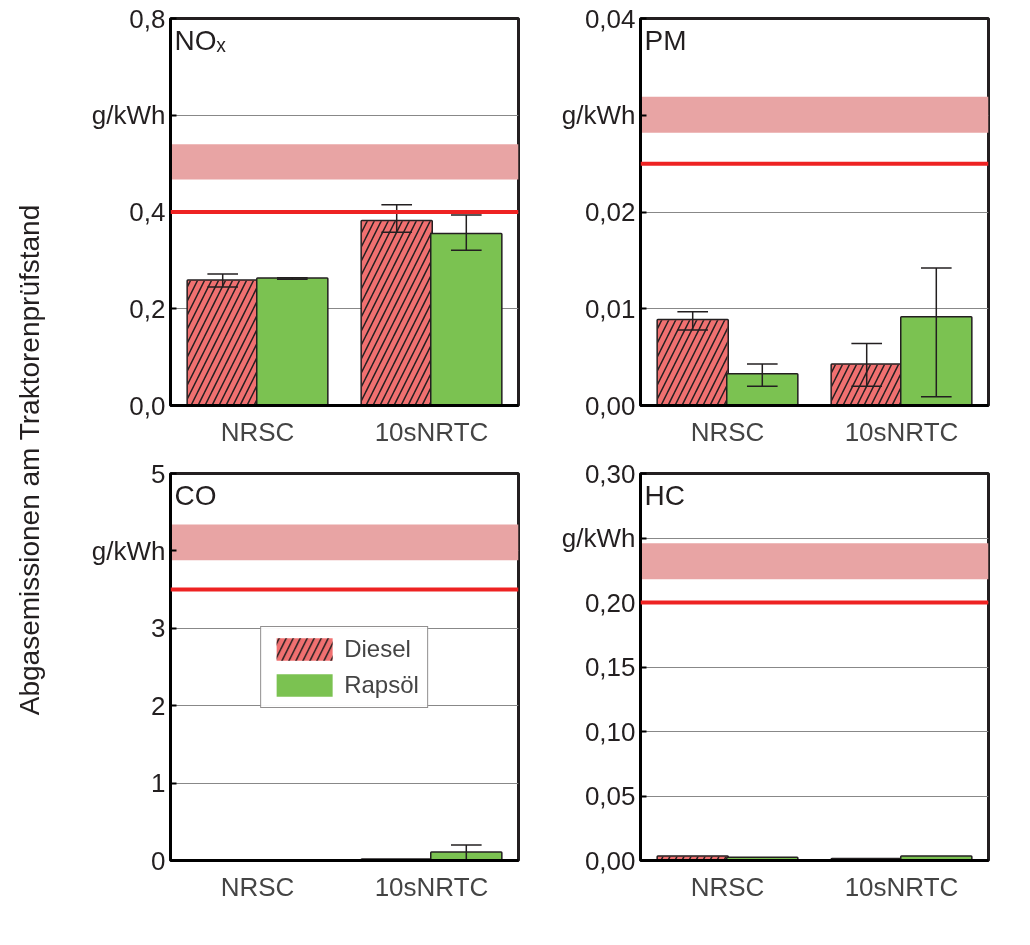 The width and height of the screenshot is (1030, 945). I want to click on y-tick-label: 3, so click(158, 628).